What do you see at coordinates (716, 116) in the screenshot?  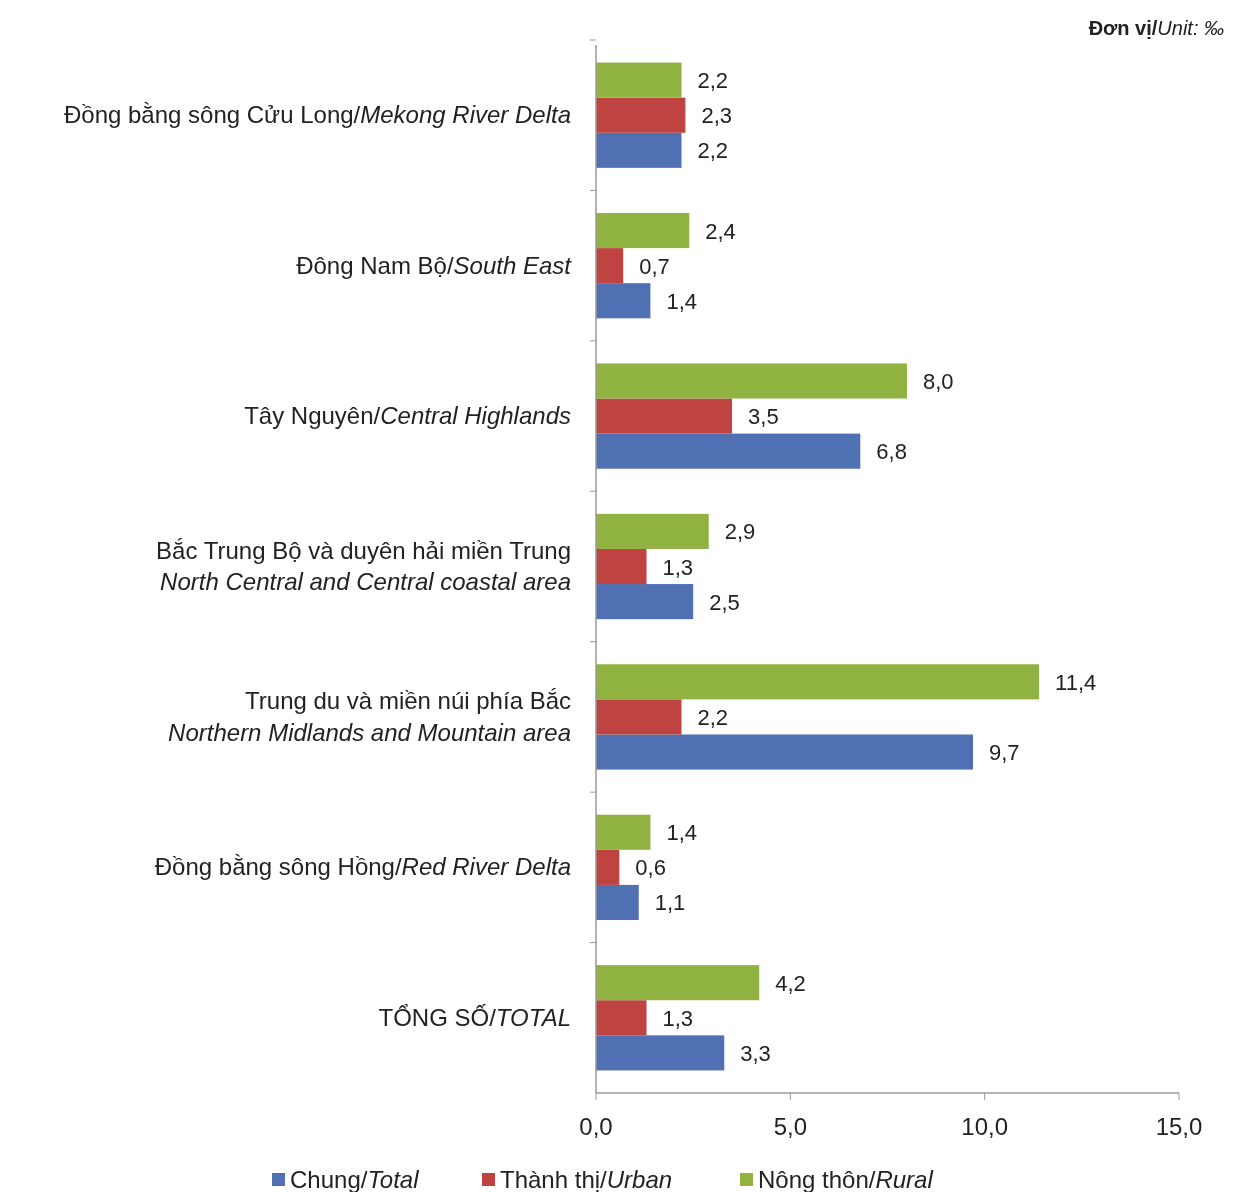 I see `data-label: 2,3` at bounding box center [716, 116].